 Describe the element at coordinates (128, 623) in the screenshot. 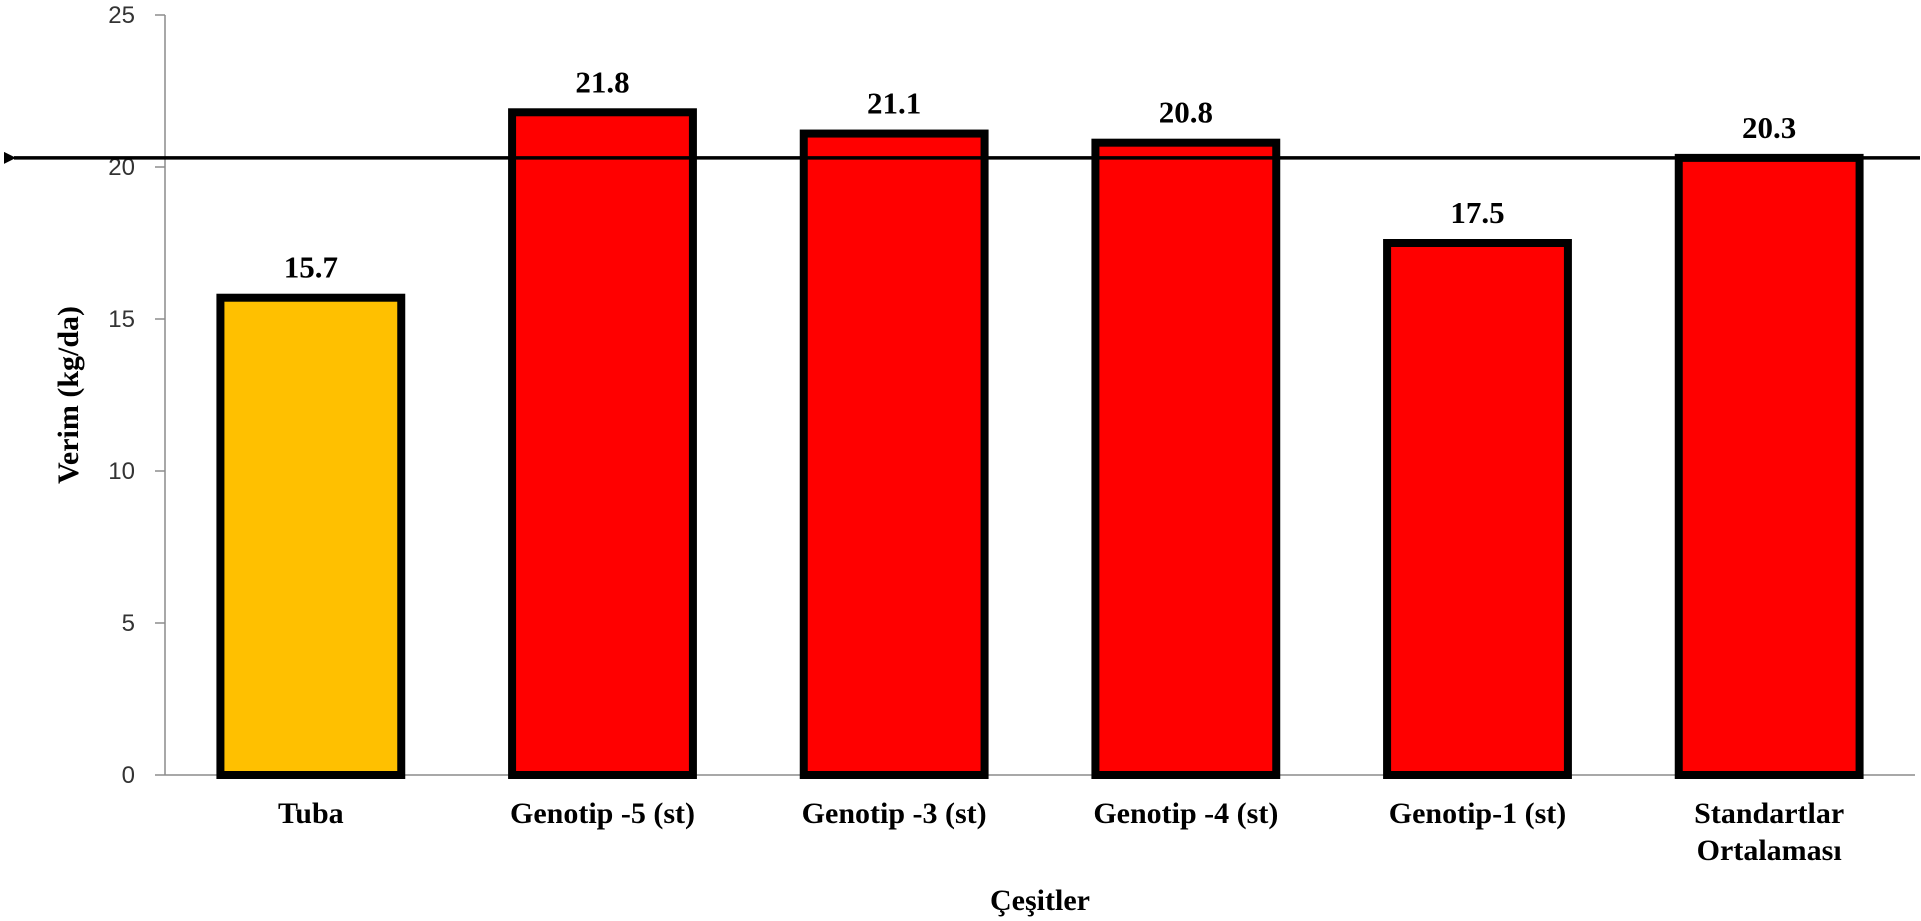

I see `y-tick-label: 5` at that location.